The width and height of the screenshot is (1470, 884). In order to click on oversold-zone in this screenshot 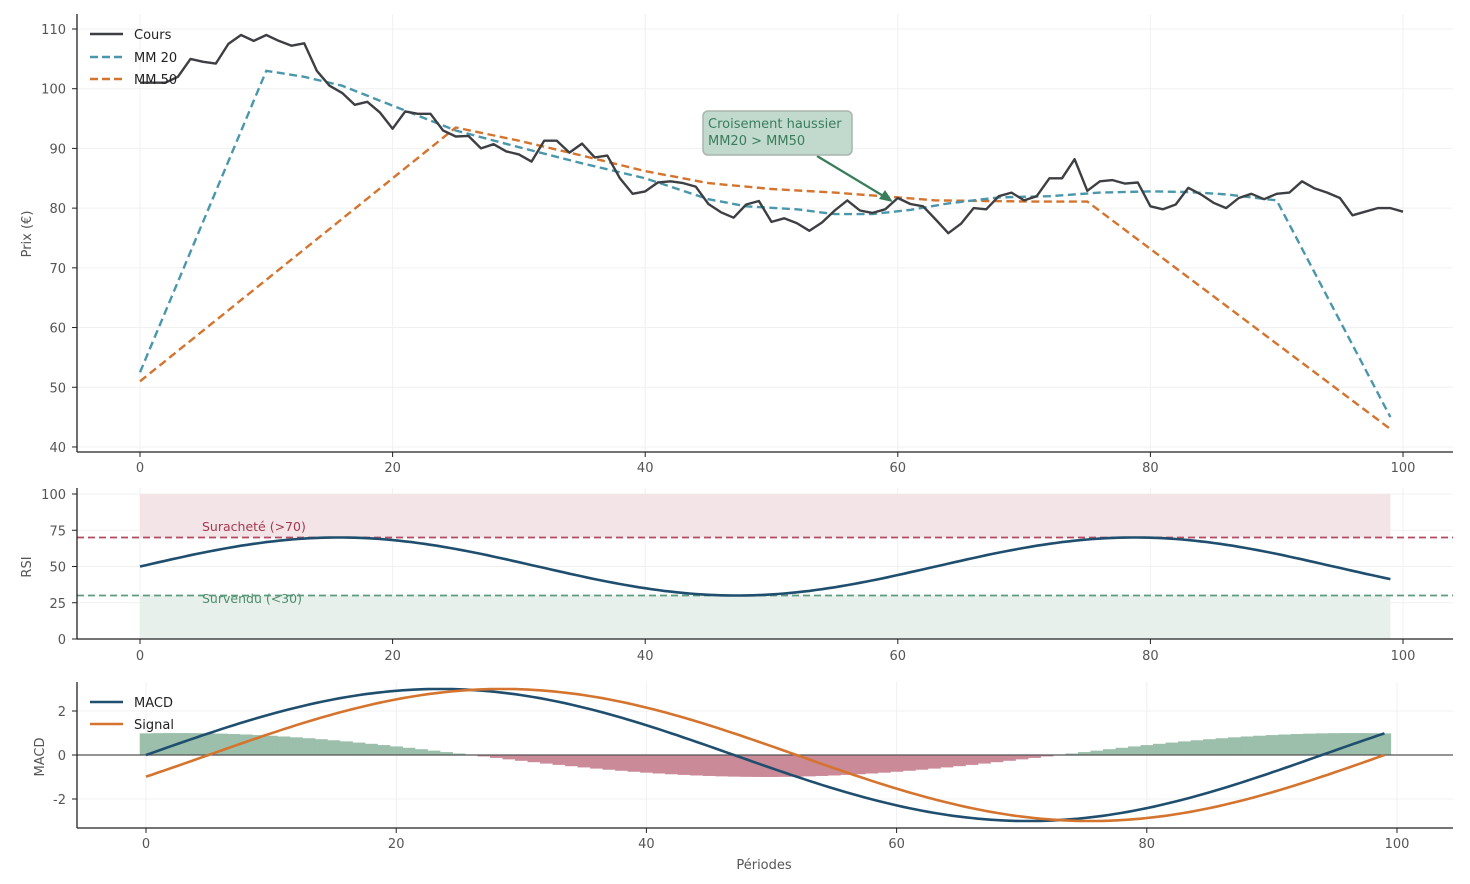, I will do `click(765, 617)`.